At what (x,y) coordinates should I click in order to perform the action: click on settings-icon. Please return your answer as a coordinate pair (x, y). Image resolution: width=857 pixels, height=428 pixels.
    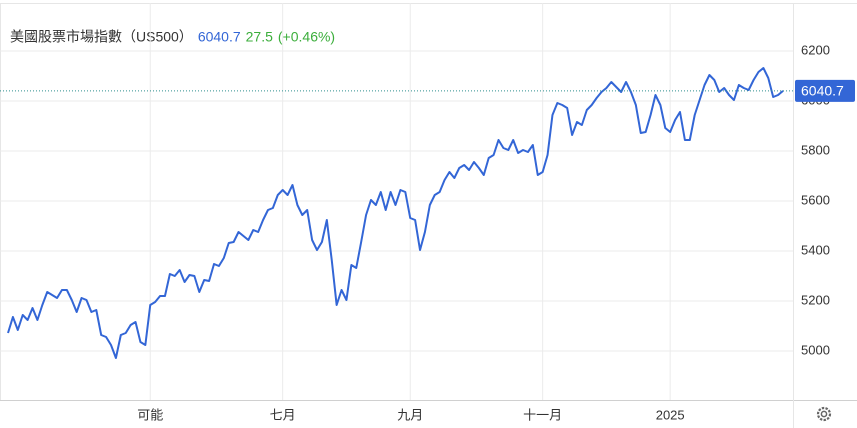
    Looking at the image, I should click on (824, 414).